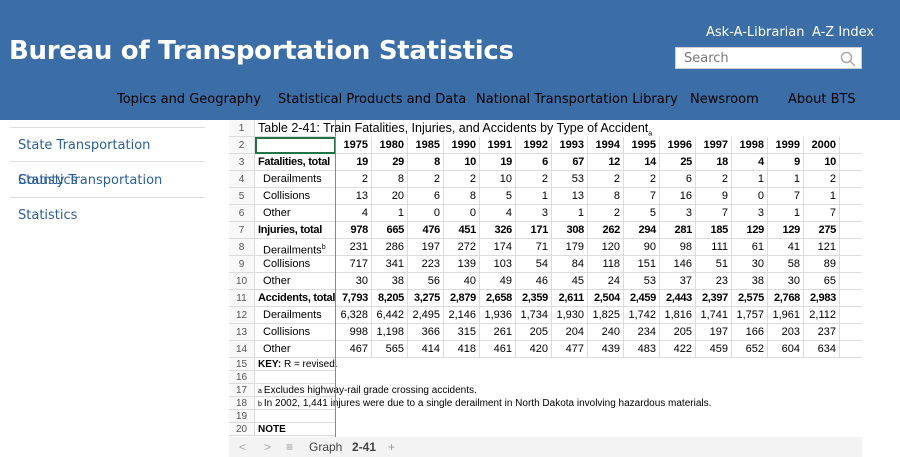 The width and height of the screenshot is (900, 457). What do you see at coordinates (290, 447) in the screenshot?
I see `menu-icon: ≡` at bounding box center [290, 447].